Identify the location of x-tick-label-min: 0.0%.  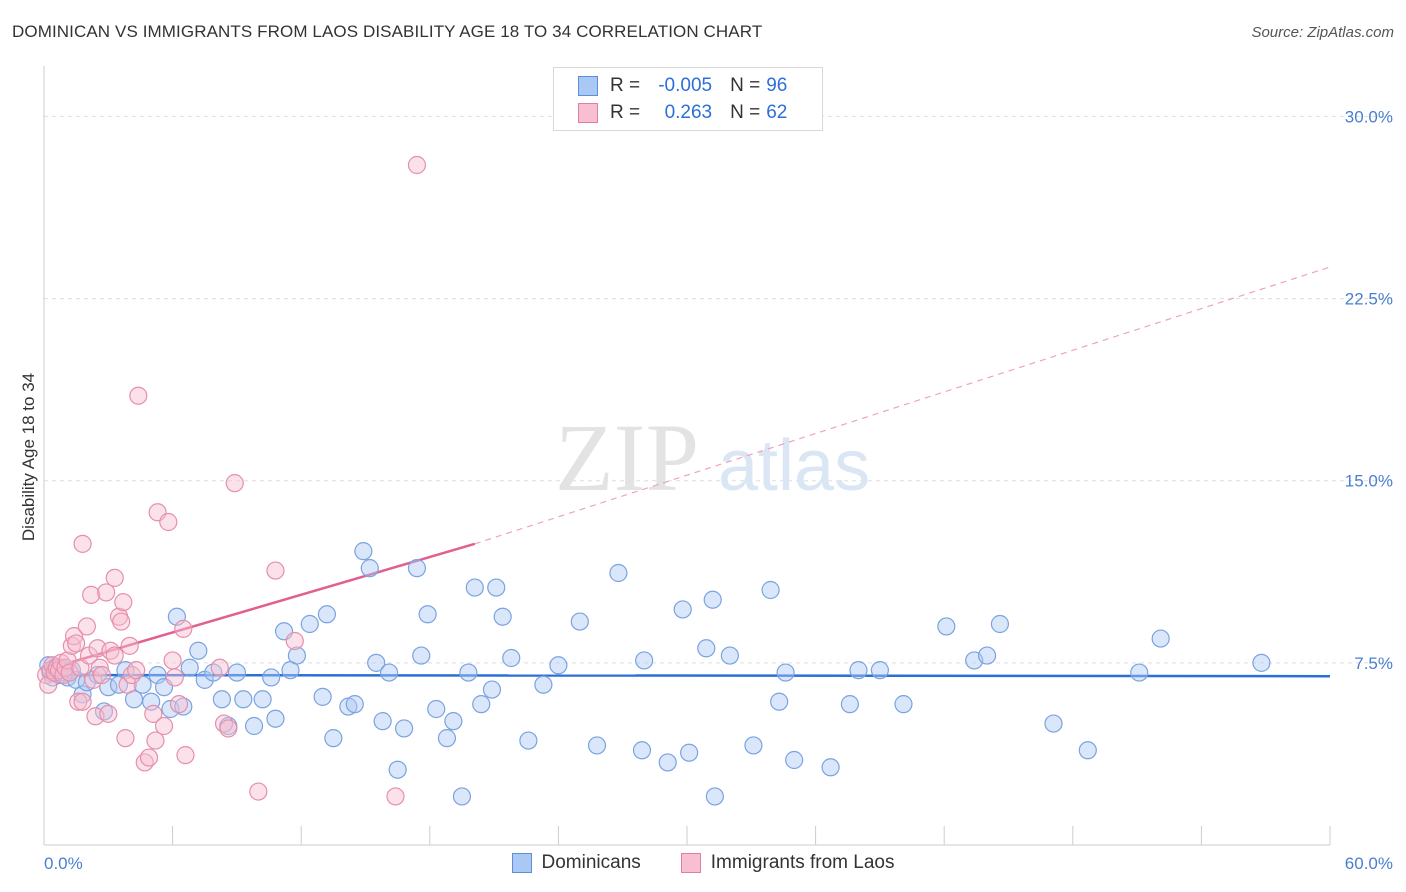
(63, 863).